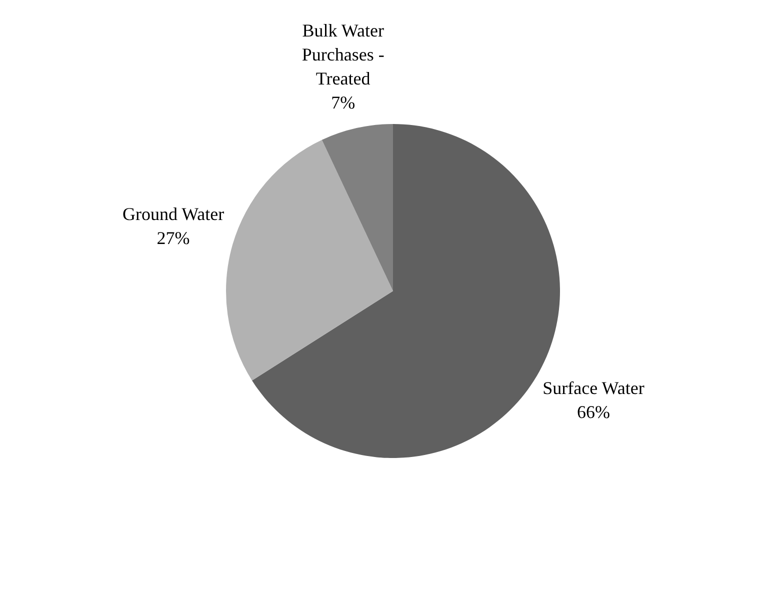 This screenshot has height=610, width=764. What do you see at coordinates (173, 238) in the screenshot?
I see `data-label: 27%` at bounding box center [173, 238].